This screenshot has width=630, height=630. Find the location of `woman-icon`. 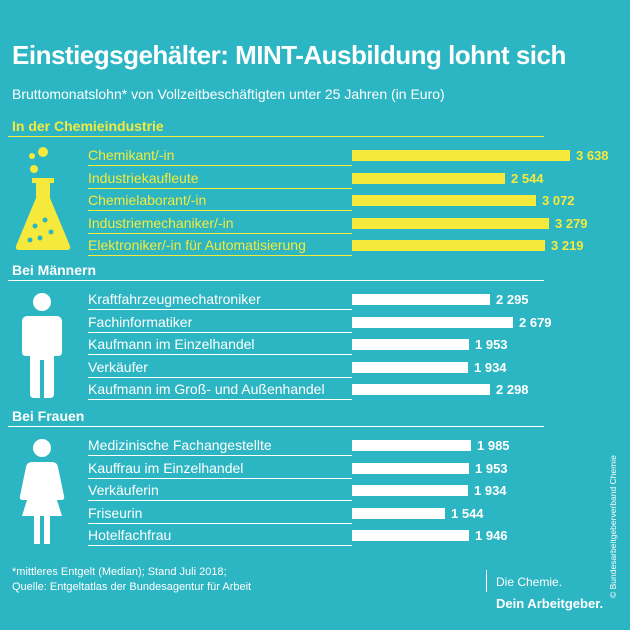

woman-icon is located at coordinates (42, 491).